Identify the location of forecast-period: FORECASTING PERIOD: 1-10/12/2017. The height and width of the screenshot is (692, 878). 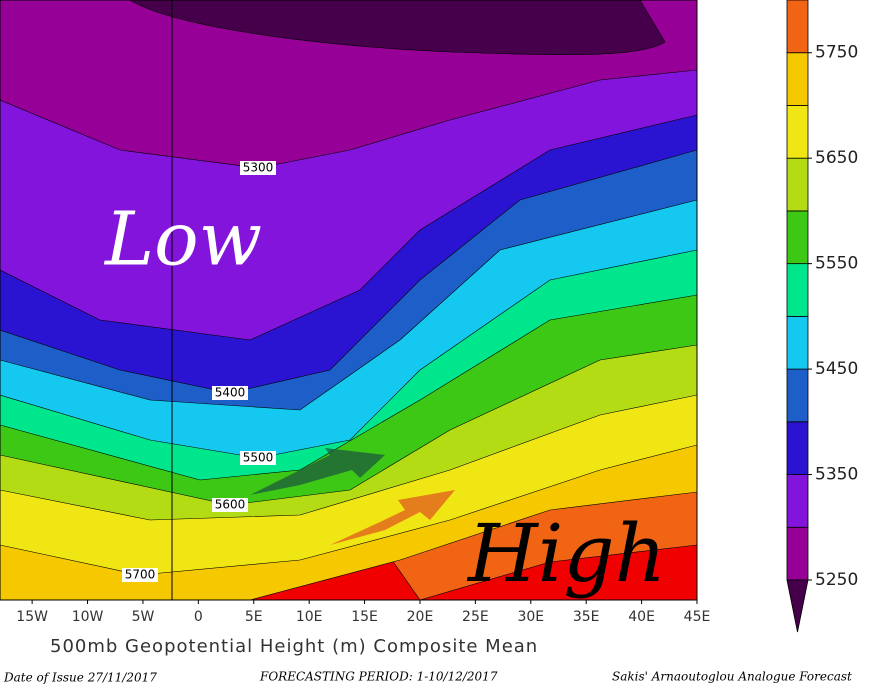
(378, 677).